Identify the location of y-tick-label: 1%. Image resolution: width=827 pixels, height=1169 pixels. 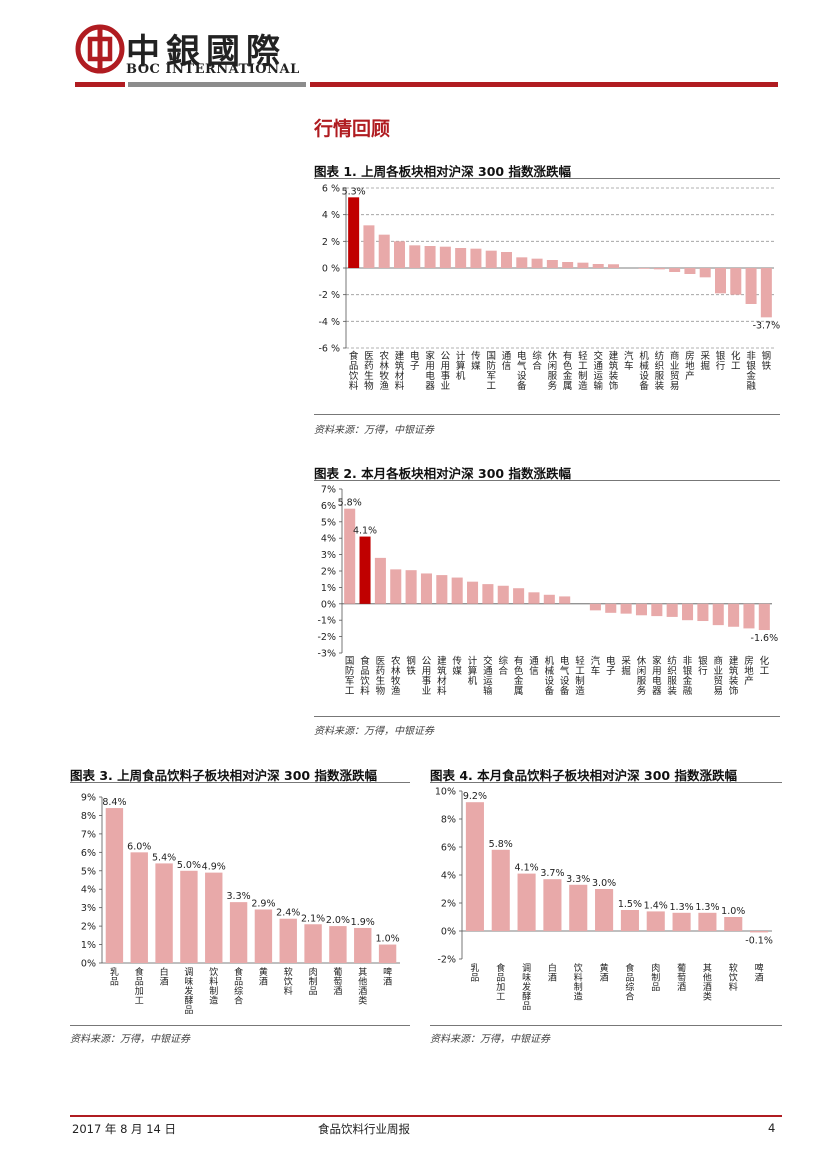
(88, 945).